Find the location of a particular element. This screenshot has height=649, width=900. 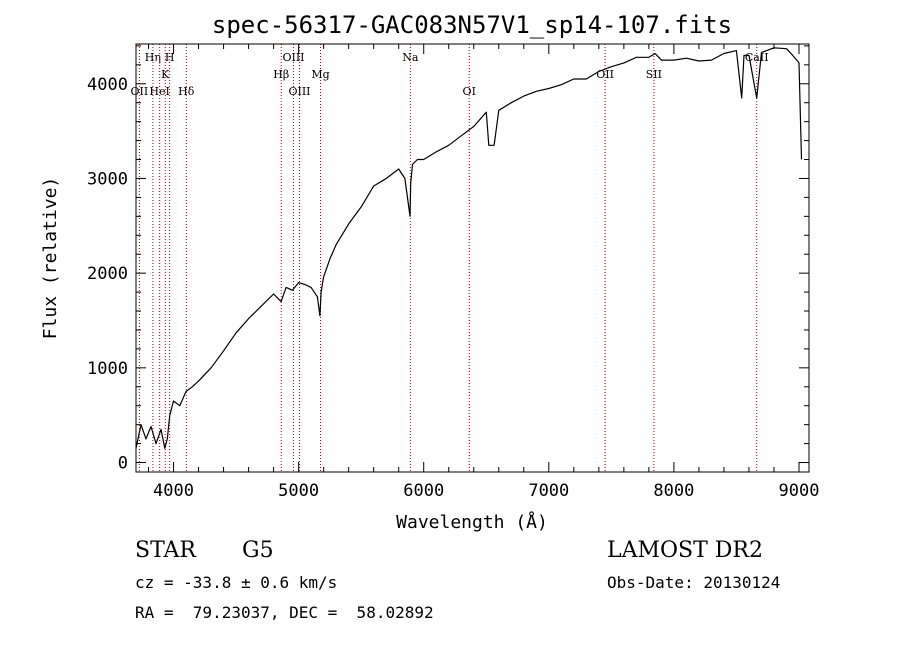

x-tick-label: 7000 is located at coordinates (548, 491).